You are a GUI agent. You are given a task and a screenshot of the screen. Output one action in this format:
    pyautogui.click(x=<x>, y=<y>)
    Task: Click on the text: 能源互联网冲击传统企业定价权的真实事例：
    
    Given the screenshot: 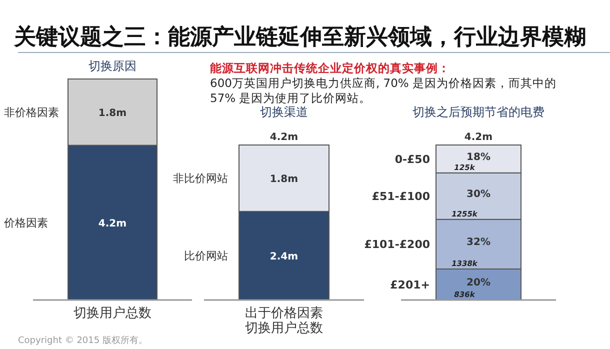 What is the action you would take?
    pyautogui.click(x=330, y=68)
    